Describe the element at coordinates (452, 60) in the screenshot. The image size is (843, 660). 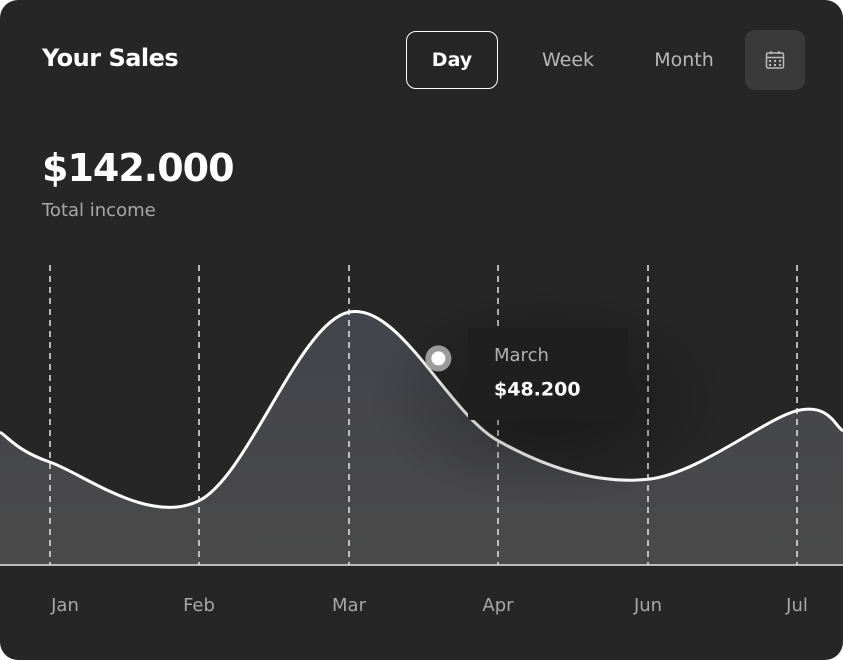
I see `period-tab: Day` at that location.